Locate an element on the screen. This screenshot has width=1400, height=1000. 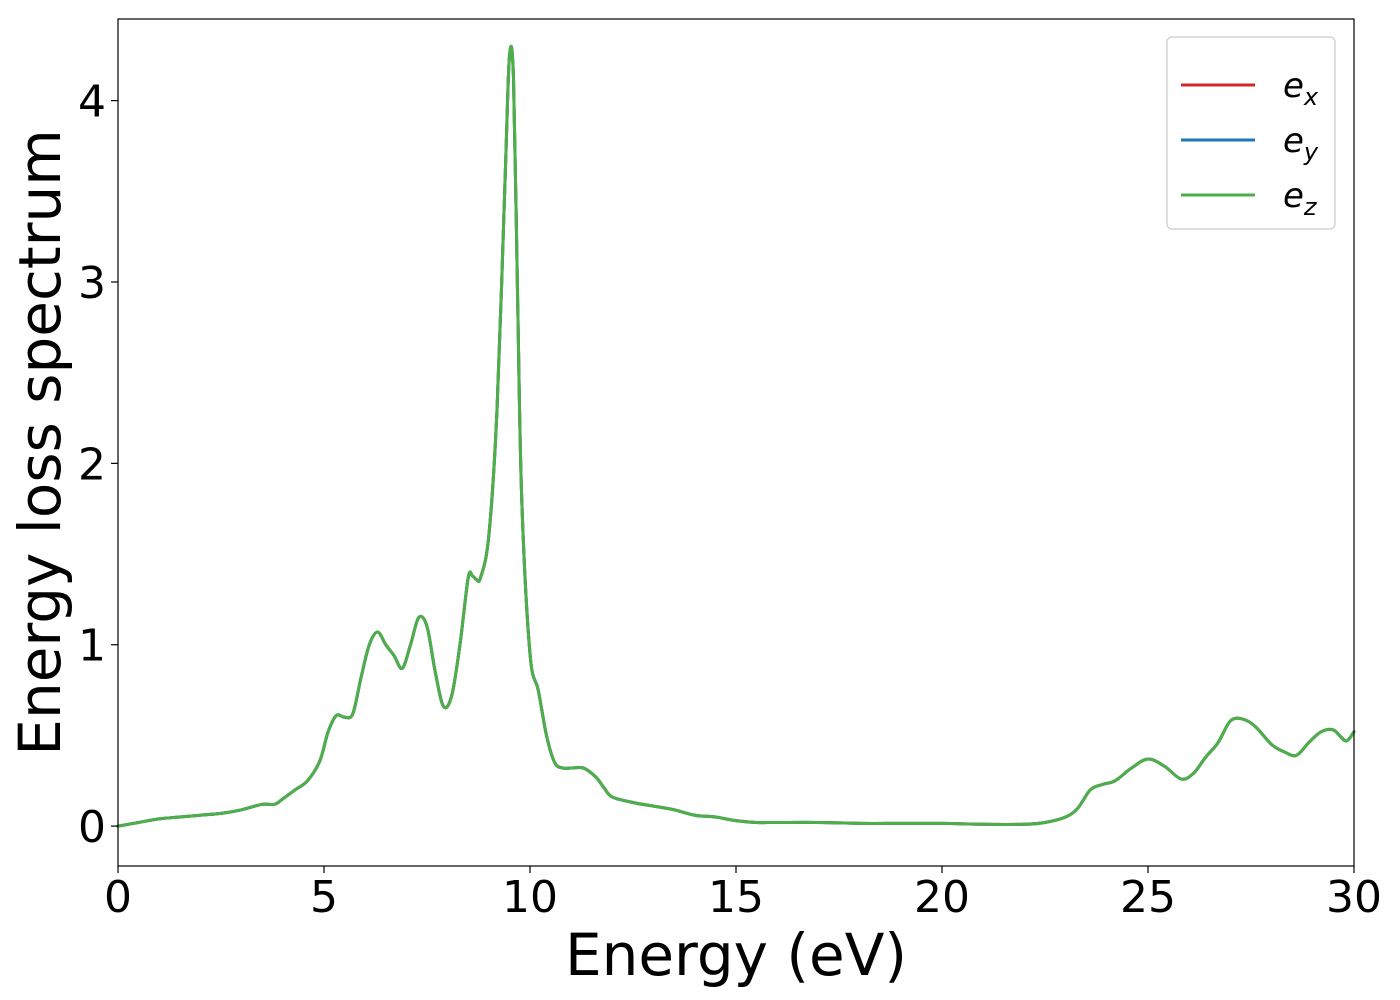
x-tick-label: 10 is located at coordinates (530, 897).